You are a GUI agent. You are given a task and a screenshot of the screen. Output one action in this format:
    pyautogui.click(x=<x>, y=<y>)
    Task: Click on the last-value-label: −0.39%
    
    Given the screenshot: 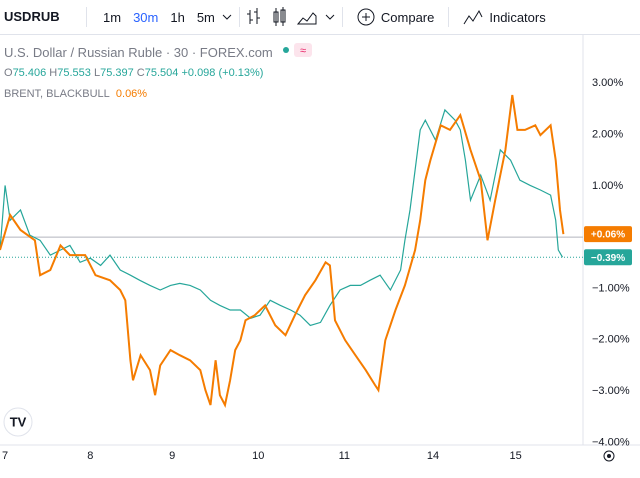 What is the action you would take?
    pyautogui.click(x=608, y=258)
    